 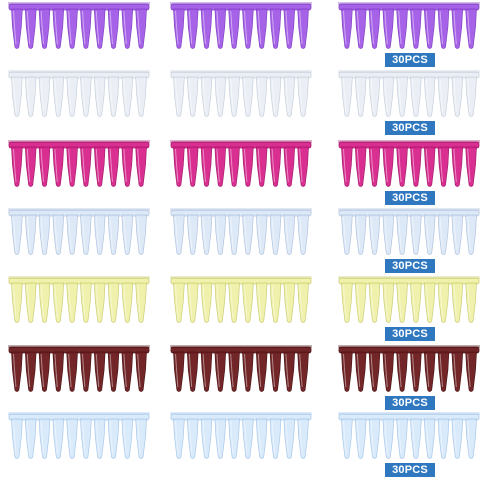 What do you see at coordinates (79, 163) in the screenshot?
I see `pcr-tube-strip-magenta` at bounding box center [79, 163].